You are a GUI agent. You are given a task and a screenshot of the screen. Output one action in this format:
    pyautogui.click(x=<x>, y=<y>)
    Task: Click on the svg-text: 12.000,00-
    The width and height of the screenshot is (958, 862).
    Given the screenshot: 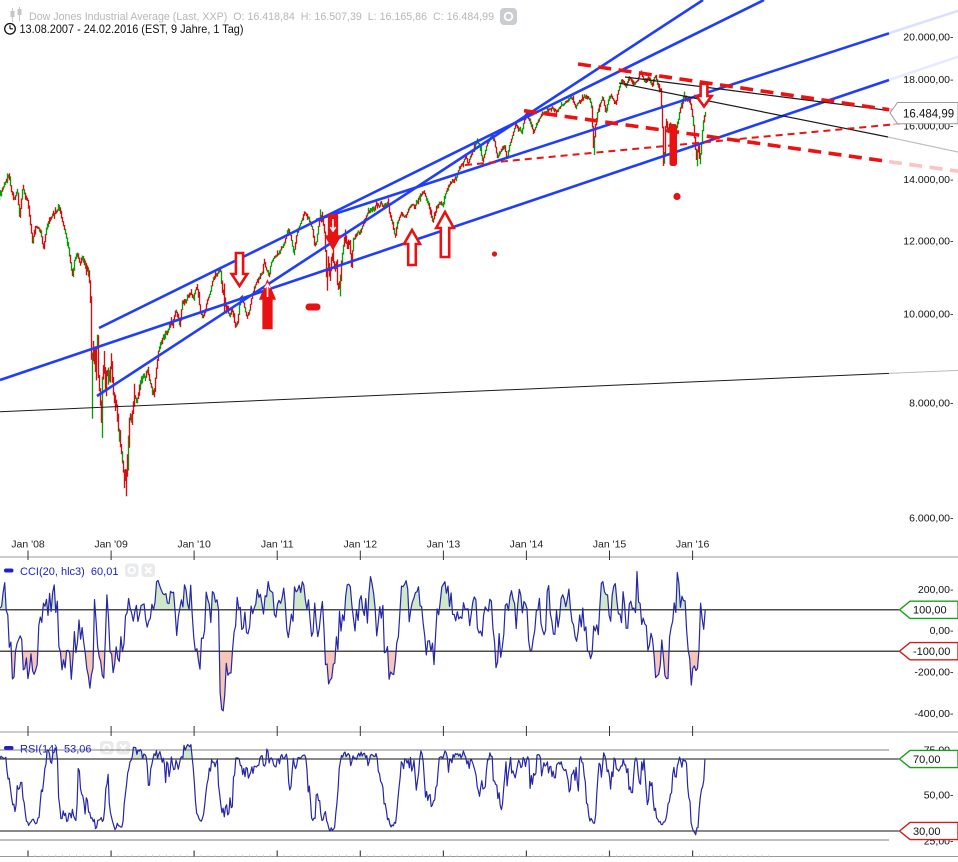 What is the action you would take?
    pyautogui.click(x=928, y=242)
    